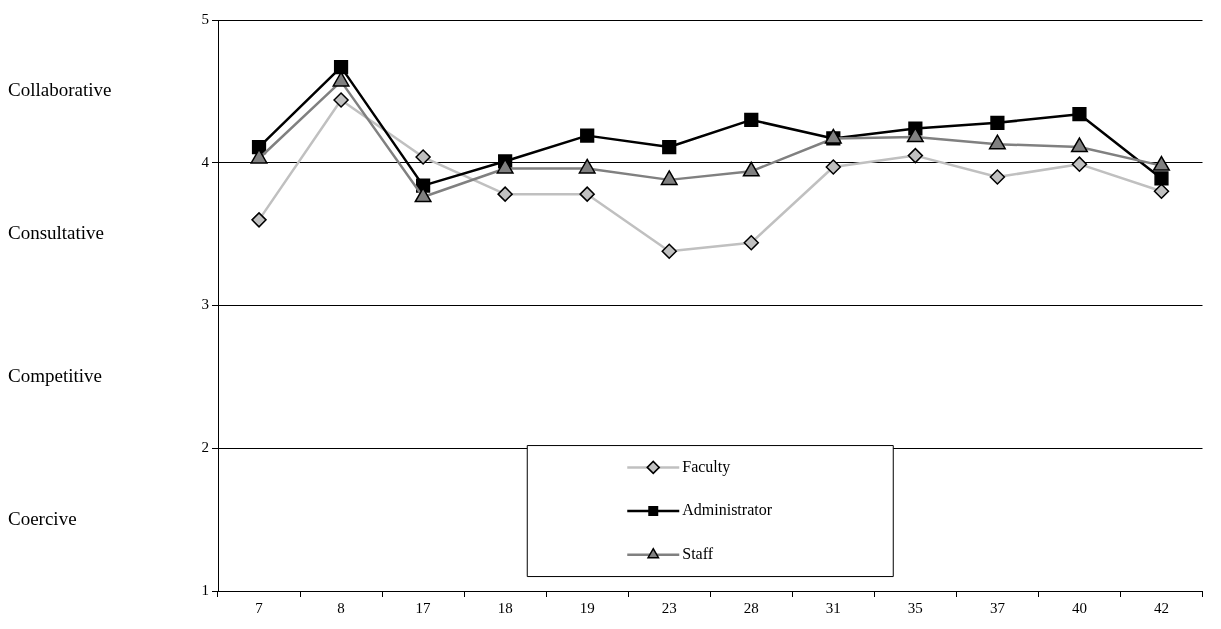 Image resolution: width=1221 pixels, height=629 pixels. Describe the element at coordinates (205, 447) in the screenshot. I see `y-tick-label: 2` at that location.